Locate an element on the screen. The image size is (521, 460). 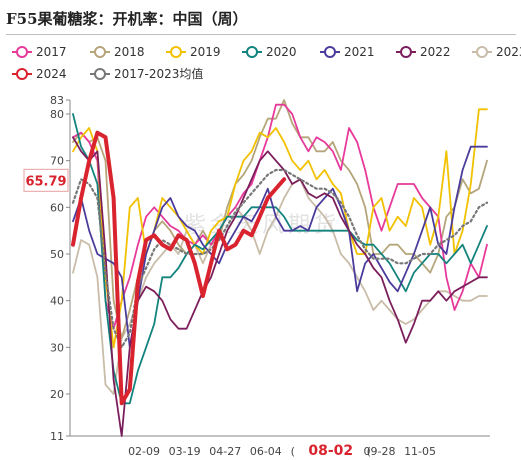
callout-box is located at coordinates (46, 180).